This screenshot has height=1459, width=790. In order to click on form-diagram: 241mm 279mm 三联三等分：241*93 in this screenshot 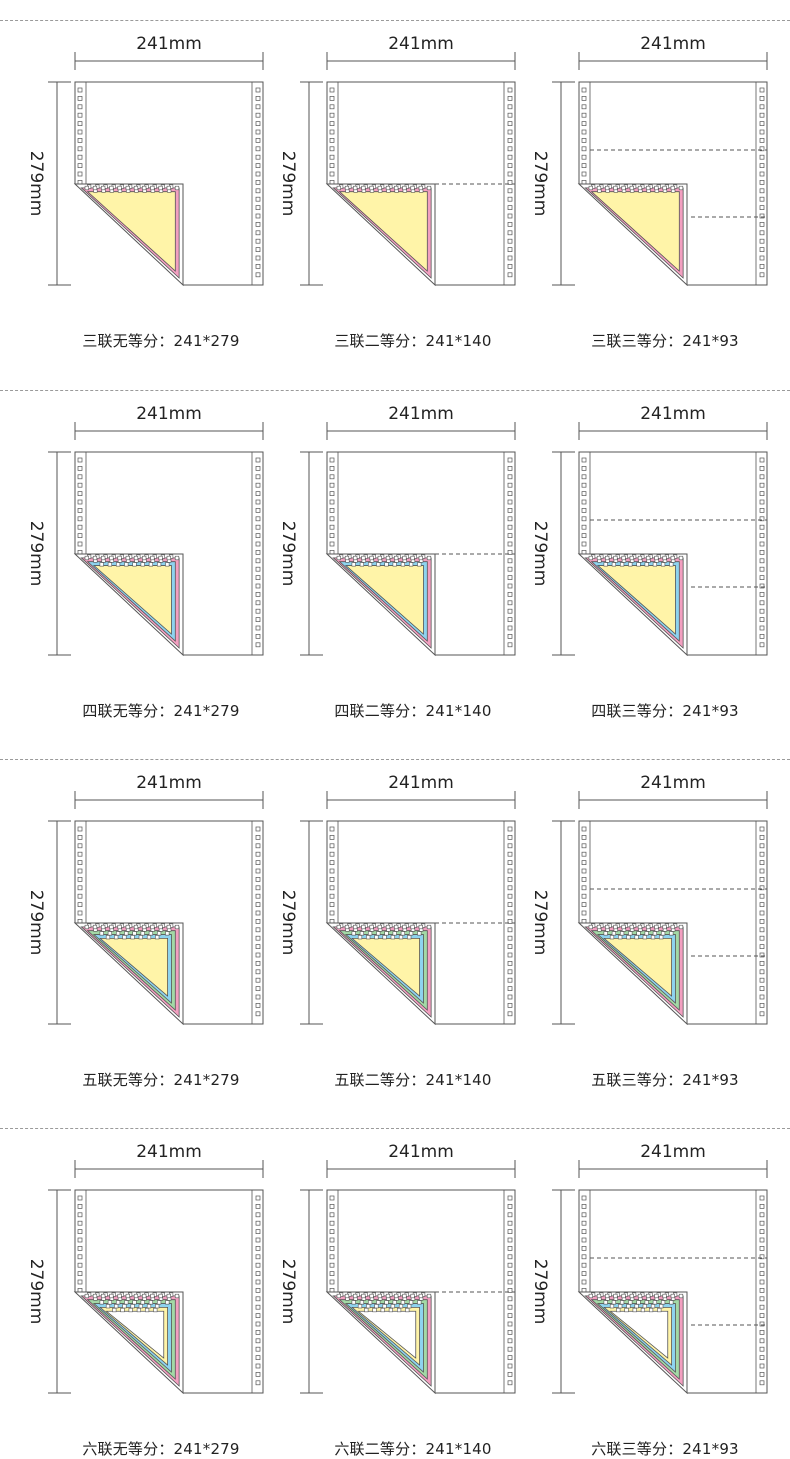, I will do `click(660, 175)`.